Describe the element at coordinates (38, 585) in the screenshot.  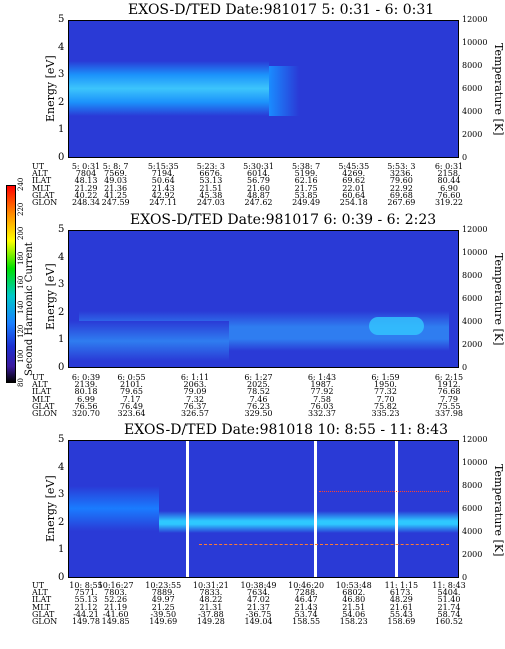
I see `ephemeris-label: UT` at that location.